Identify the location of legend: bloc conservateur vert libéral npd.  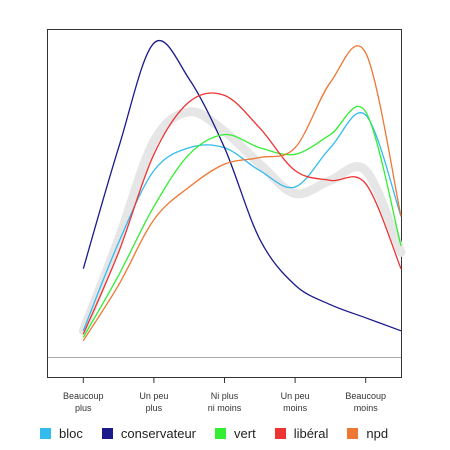
(240, 433).